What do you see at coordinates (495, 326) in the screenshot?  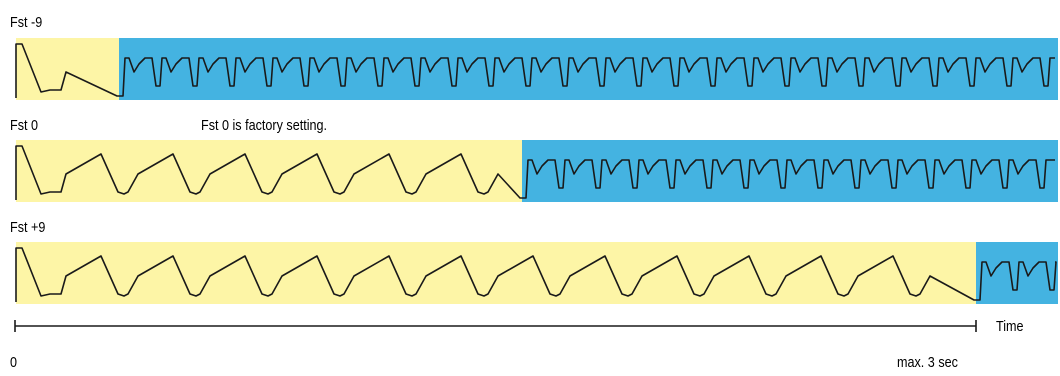 I see `time-axis` at bounding box center [495, 326].